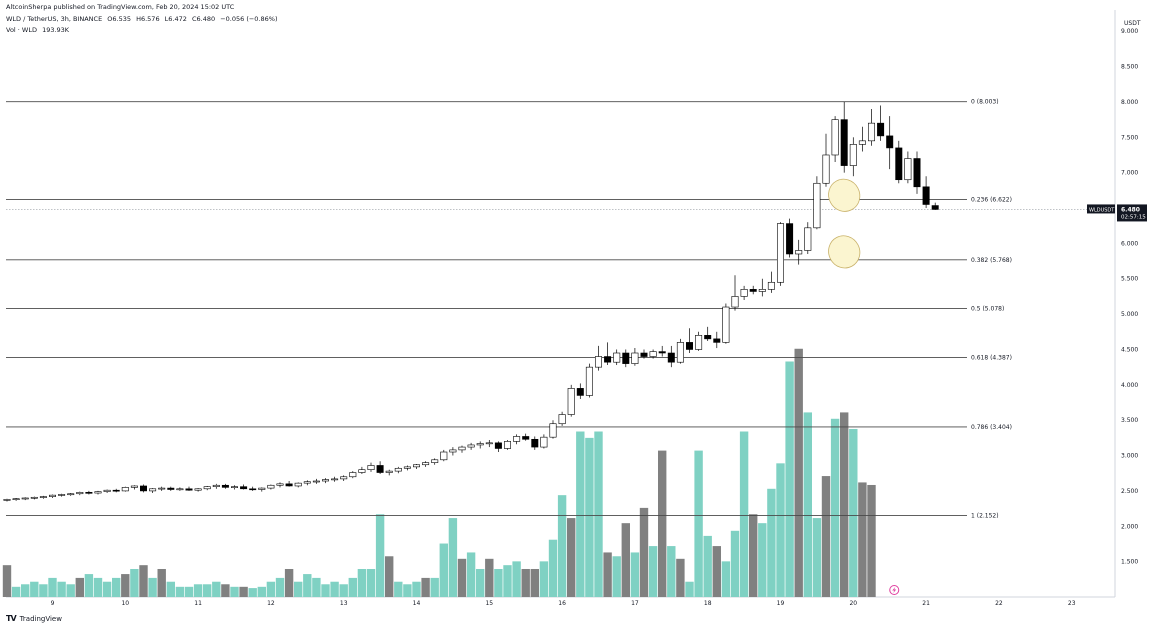 Image resolution: width=1154 pixels, height=630 pixels. Describe the element at coordinates (175, 19) in the screenshot. I see `ohlc-low: L6.472` at that location.